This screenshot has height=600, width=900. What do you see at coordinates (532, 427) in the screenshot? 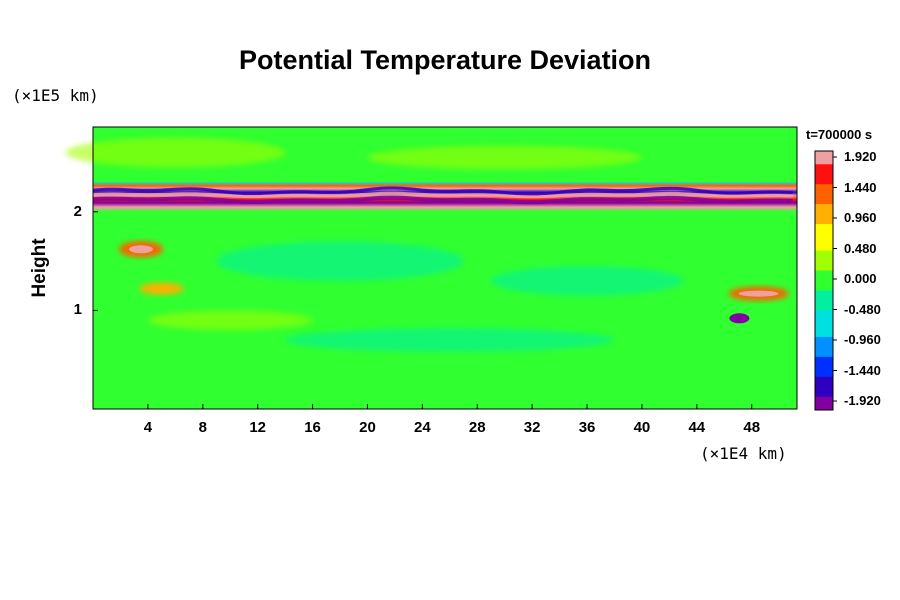
I see `x-tick-label: 32` at bounding box center [532, 427].